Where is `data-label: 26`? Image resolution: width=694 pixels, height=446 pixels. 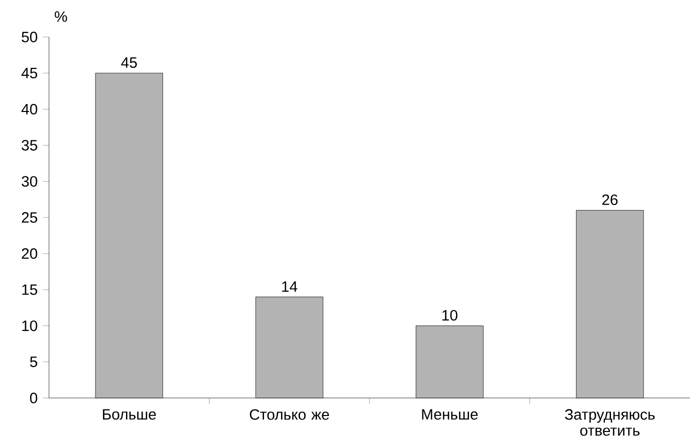 data-label: 26 is located at coordinates (610, 200).